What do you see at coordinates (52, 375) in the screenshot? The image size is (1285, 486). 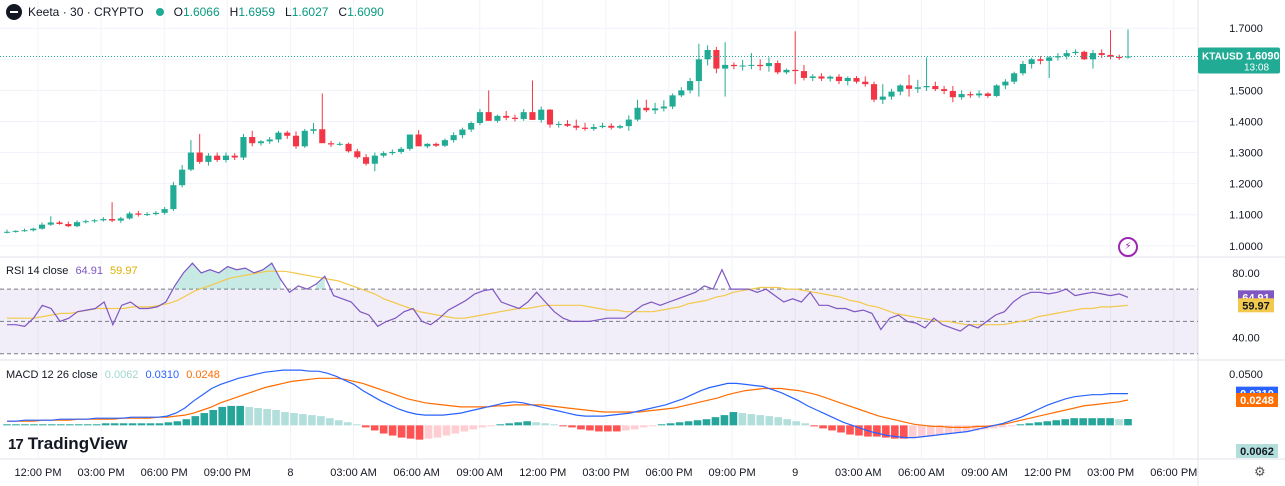 I see `macd-legend-label: MACD 12 26 close` at bounding box center [52, 375].